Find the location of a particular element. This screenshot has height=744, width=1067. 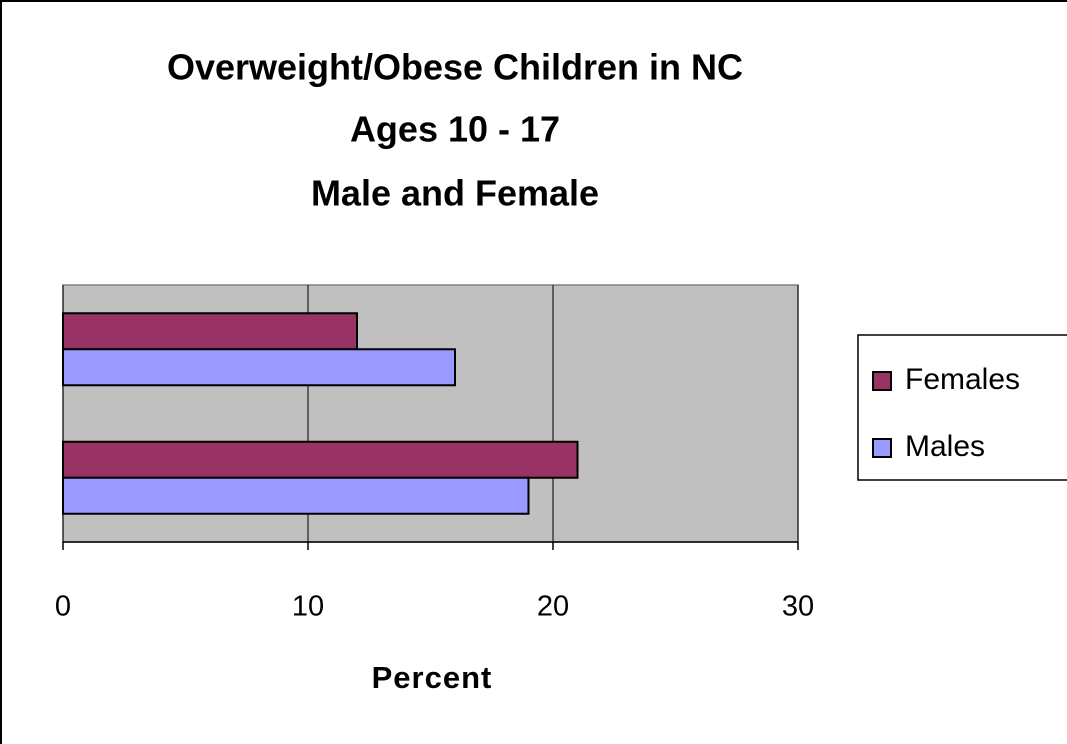

chart-title: Ages 10 - 17 is located at coordinates (455, 129).